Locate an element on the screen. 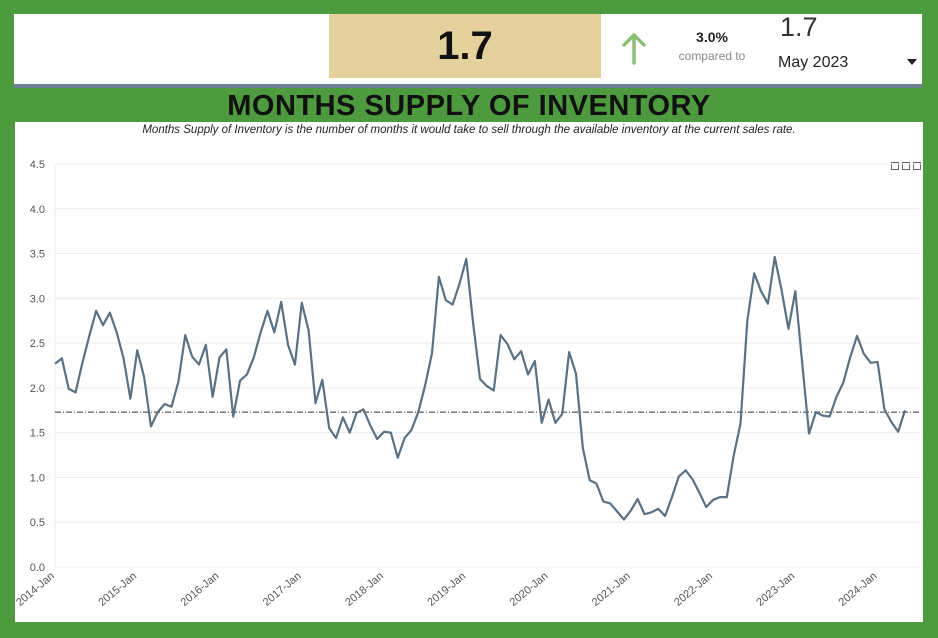 This screenshot has height=638, width=938. y-tick-label: 3.5 is located at coordinates (37, 255).